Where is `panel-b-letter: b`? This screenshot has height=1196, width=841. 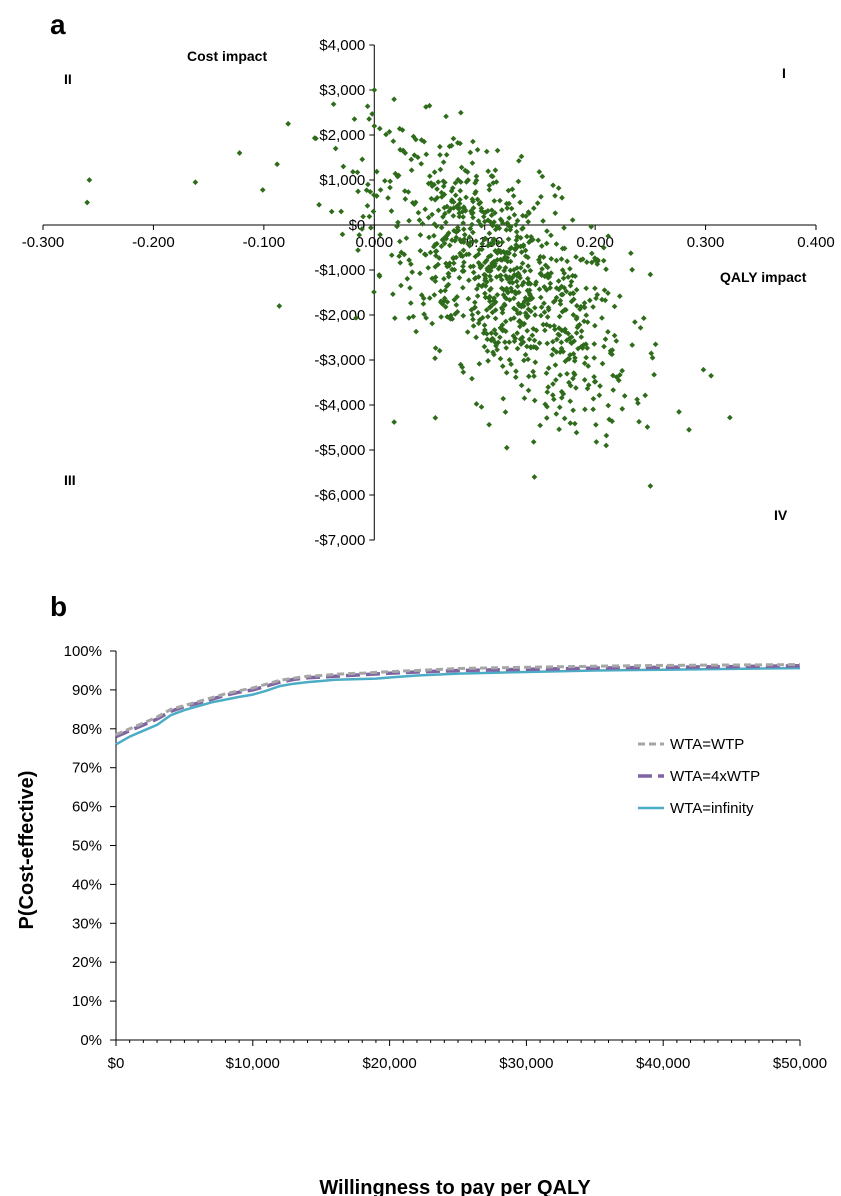
panel-b-letter: b is located at coordinates (58, 606).